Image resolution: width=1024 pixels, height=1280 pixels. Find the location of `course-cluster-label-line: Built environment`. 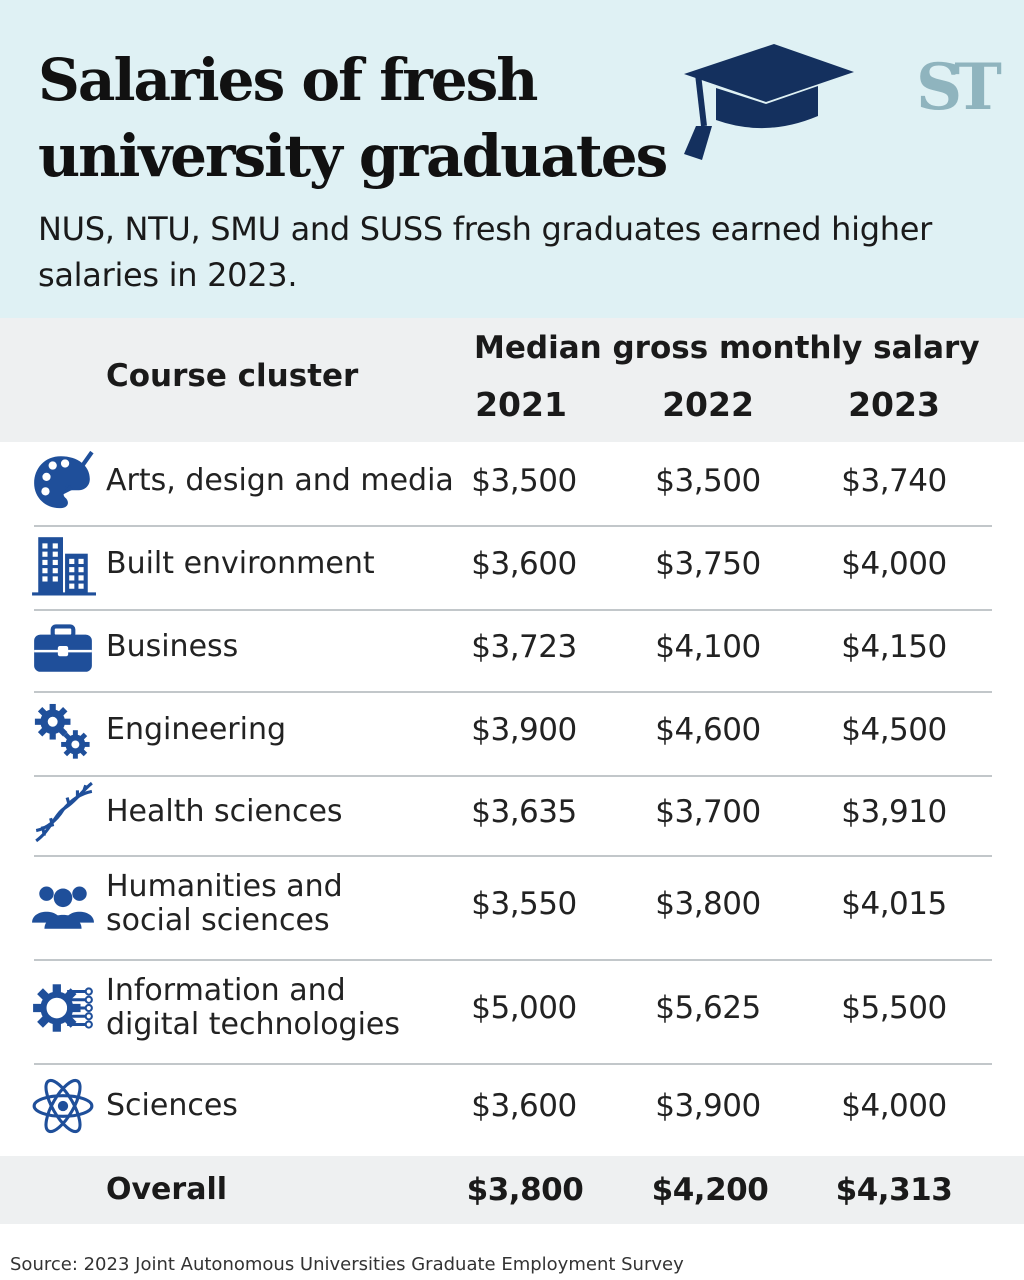

course-cluster-label-line: Built environment is located at coordinates (240, 563).